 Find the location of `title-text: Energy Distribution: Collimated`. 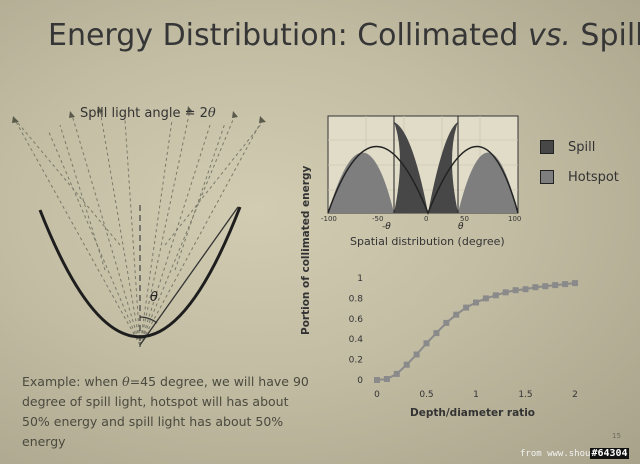

title-text: Energy Distribution: Collimated is located at coordinates (288, 35).